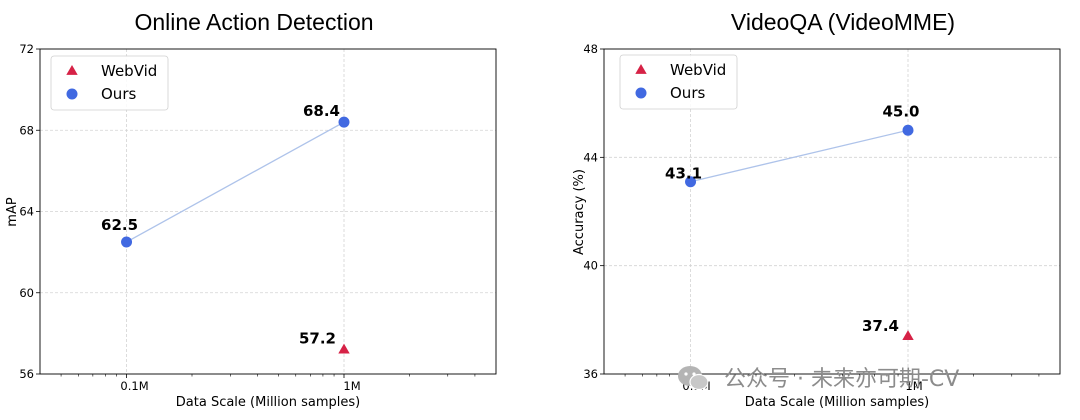 This screenshot has width=1080, height=420. What do you see at coordinates (119, 225) in the screenshot?
I see `data-label: 62.5` at bounding box center [119, 225].